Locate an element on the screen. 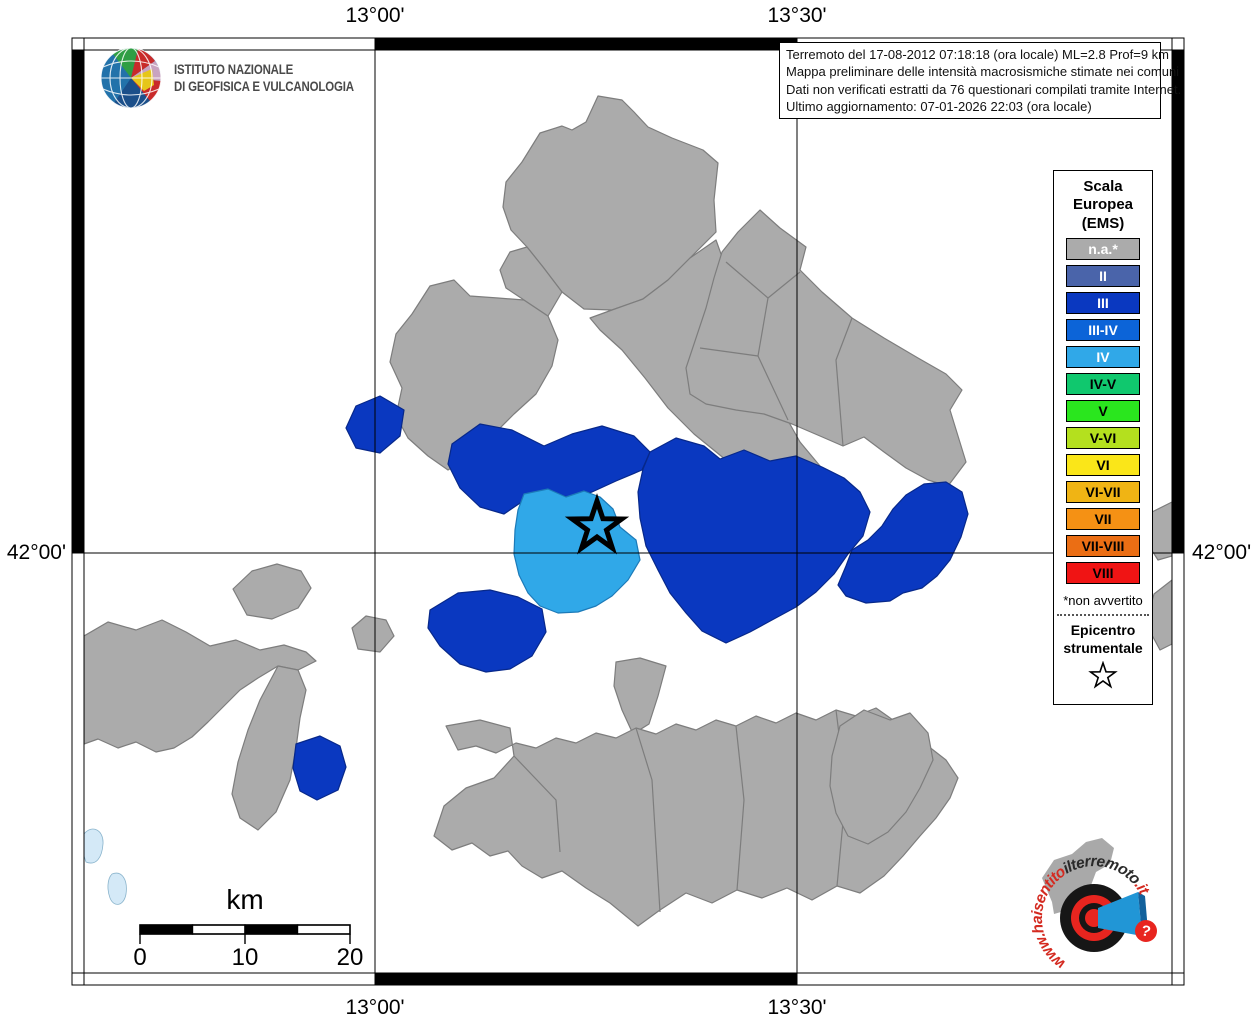  legend-item: III-IV is located at coordinates (1103, 329).